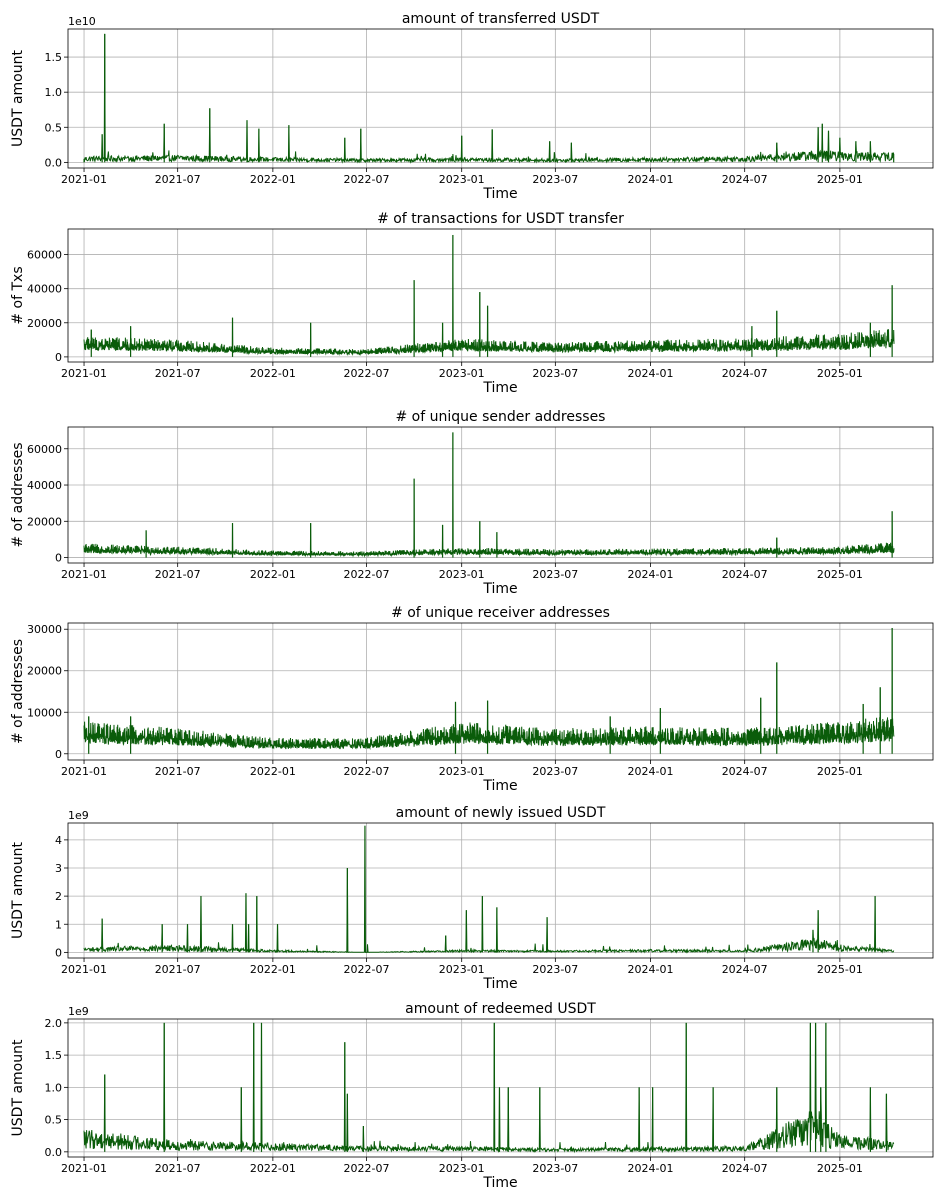 This screenshot has width=944, height=1194. What do you see at coordinates (58, 868) in the screenshot?
I see `y-tick-label: 3` at bounding box center [58, 868].